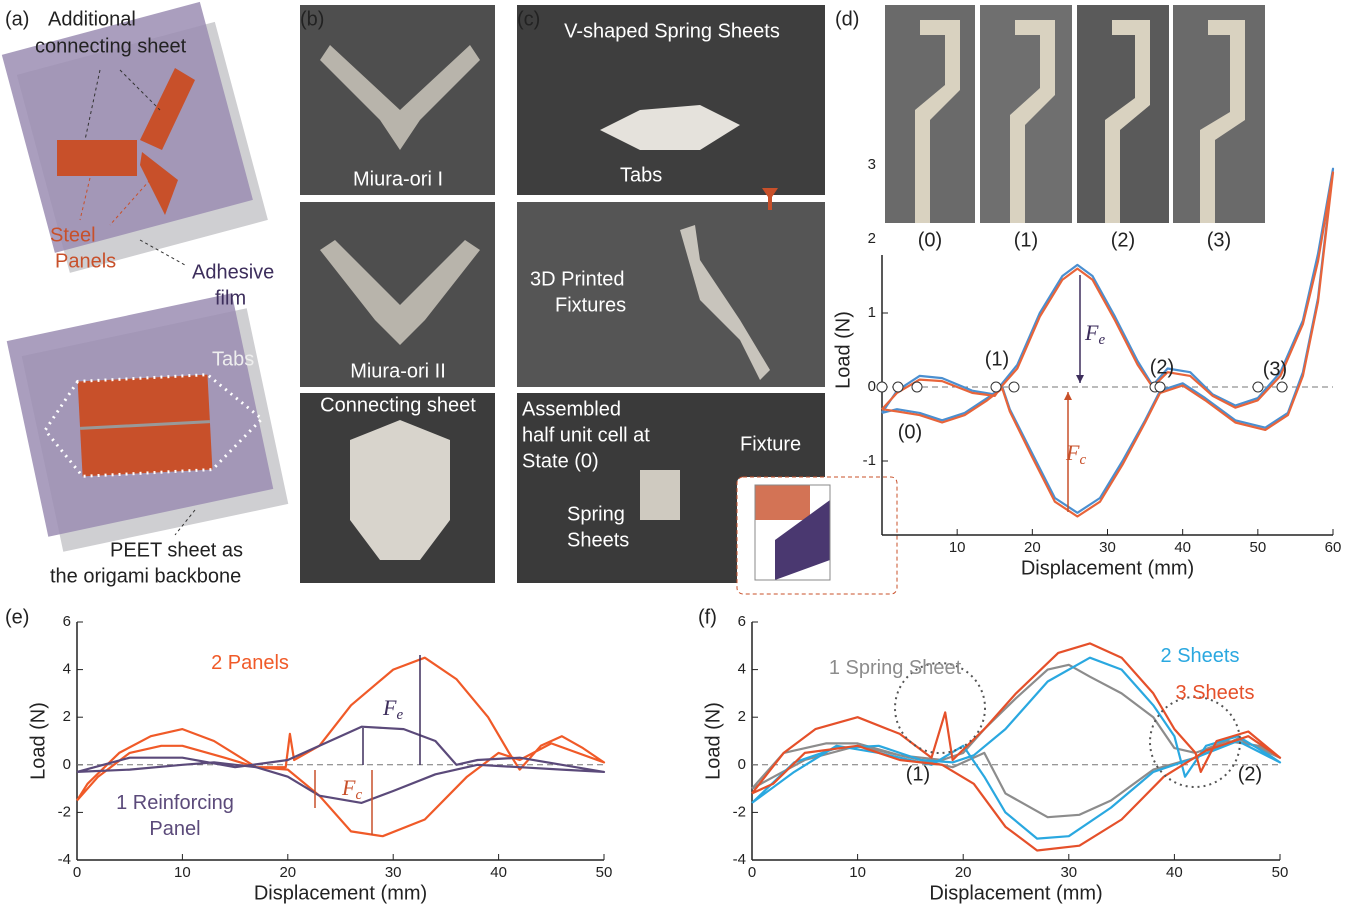 The height and width of the screenshot is (909, 1361). I want to click on force-label: Fc, so click(1075, 454).